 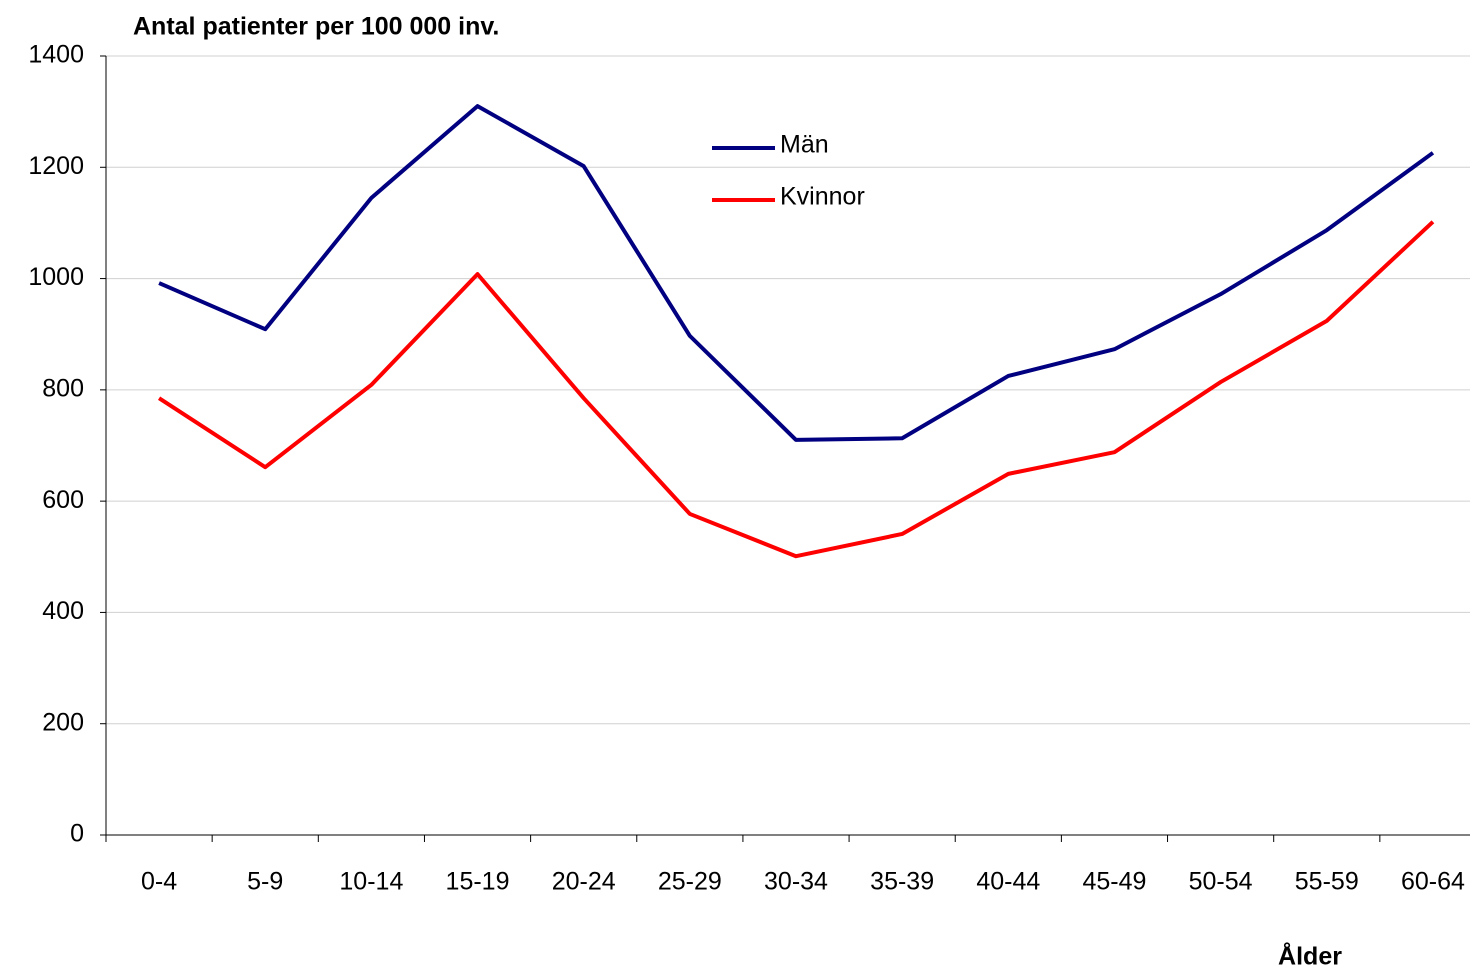 What do you see at coordinates (63, 722) in the screenshot?
I see `y-tick-label: 200` at bounding box center [63, 722].